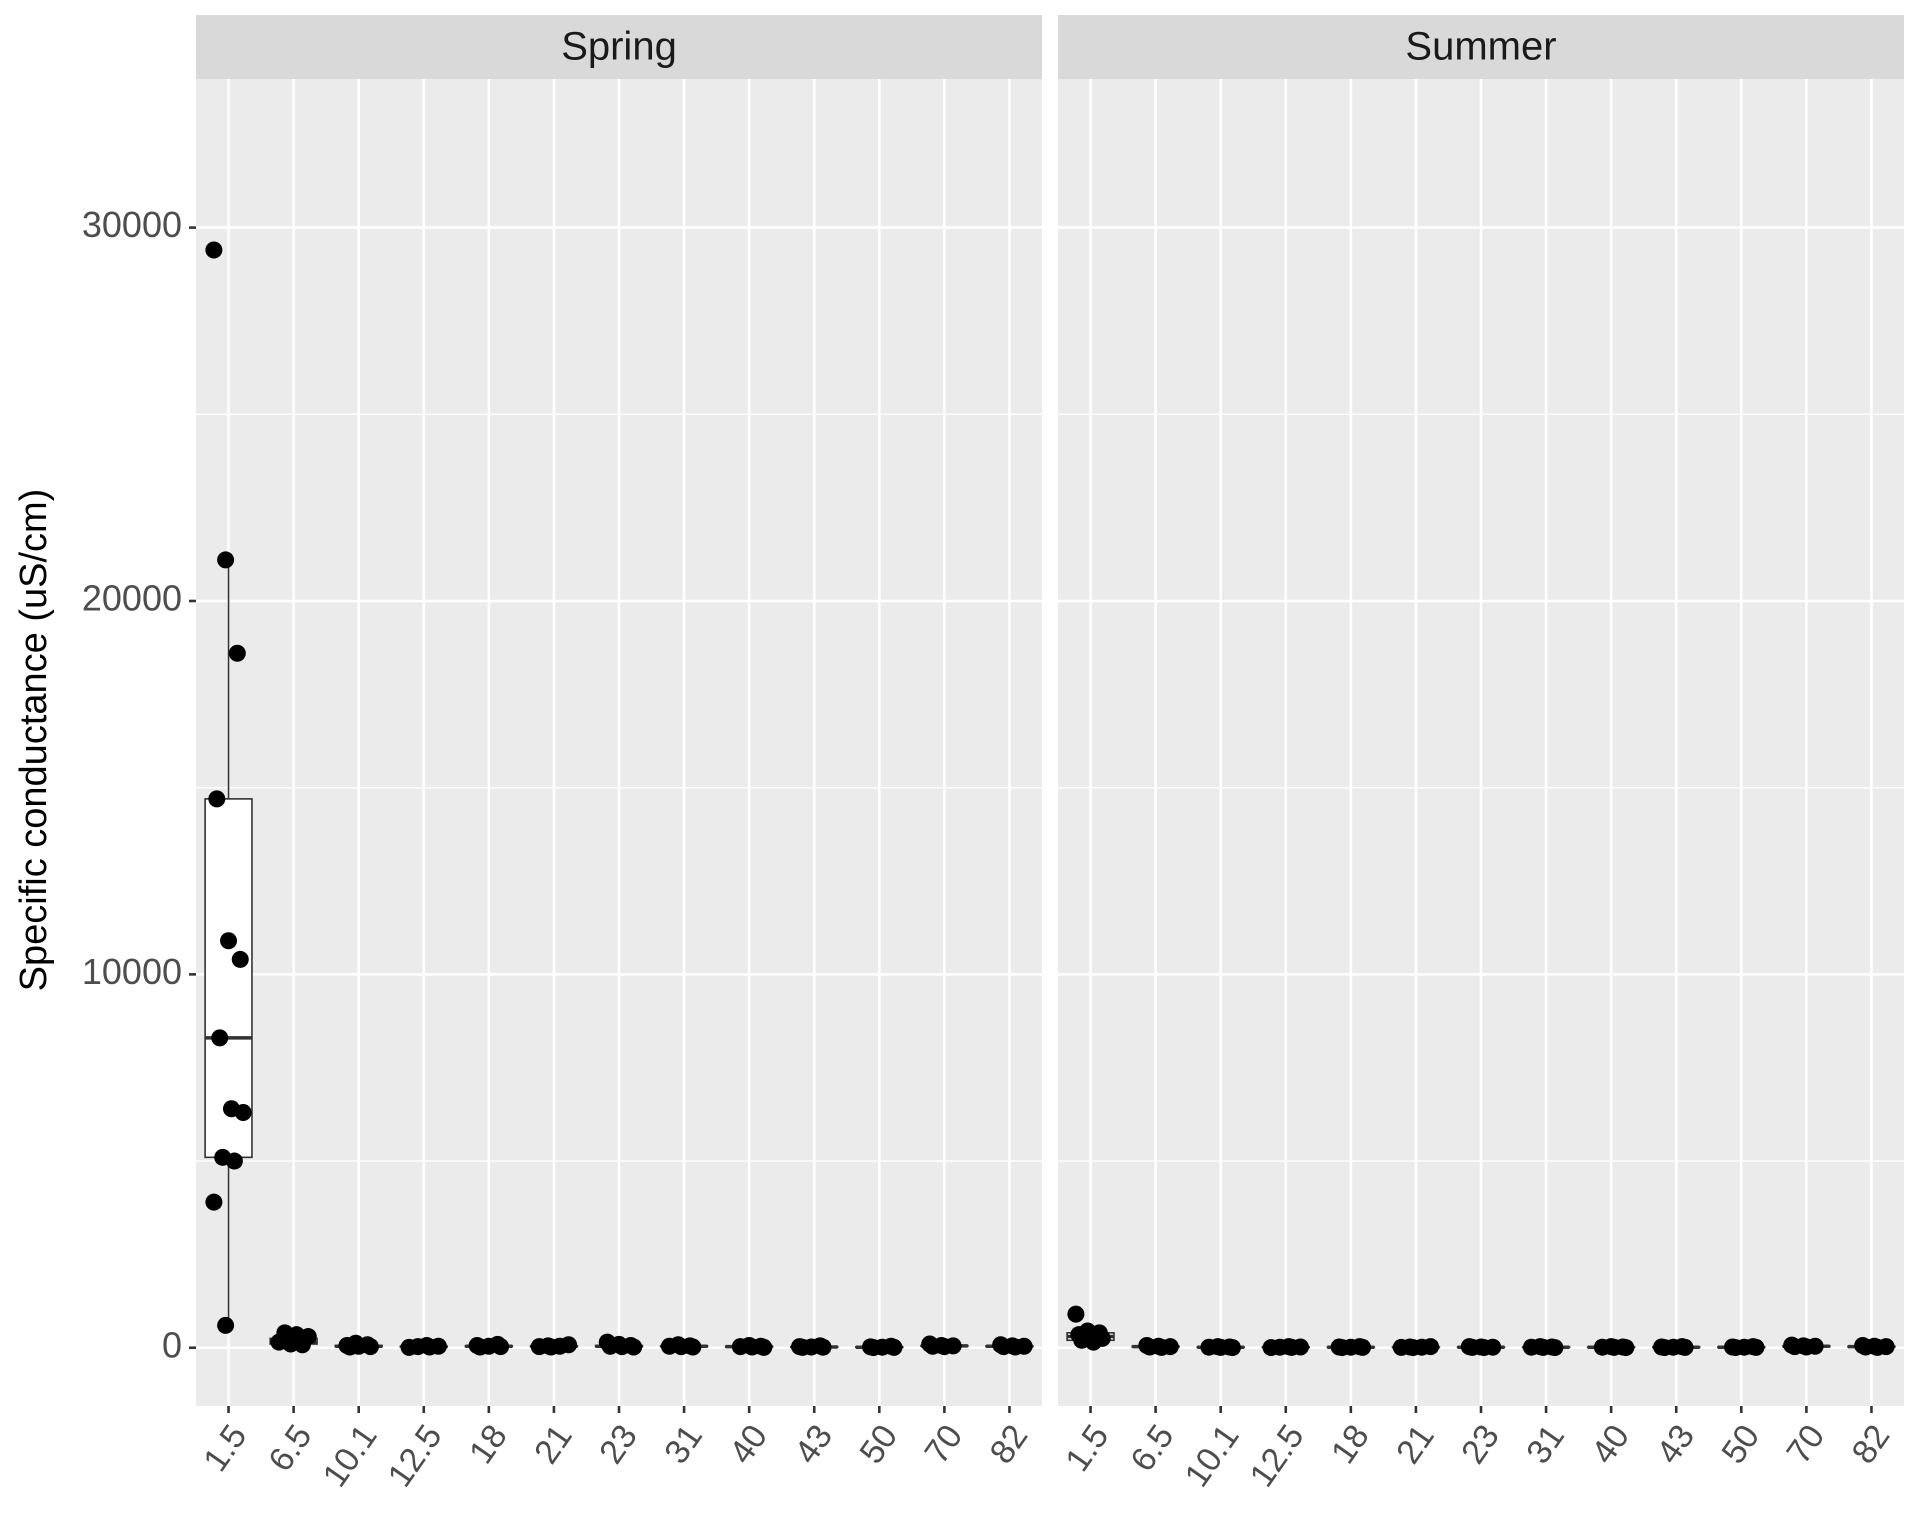 The height and width of the screenshot is (1536, 1920). Describe the element at coordinates (172, 1344) in the screenshot. I see `y-tick-label: 0` at that location.